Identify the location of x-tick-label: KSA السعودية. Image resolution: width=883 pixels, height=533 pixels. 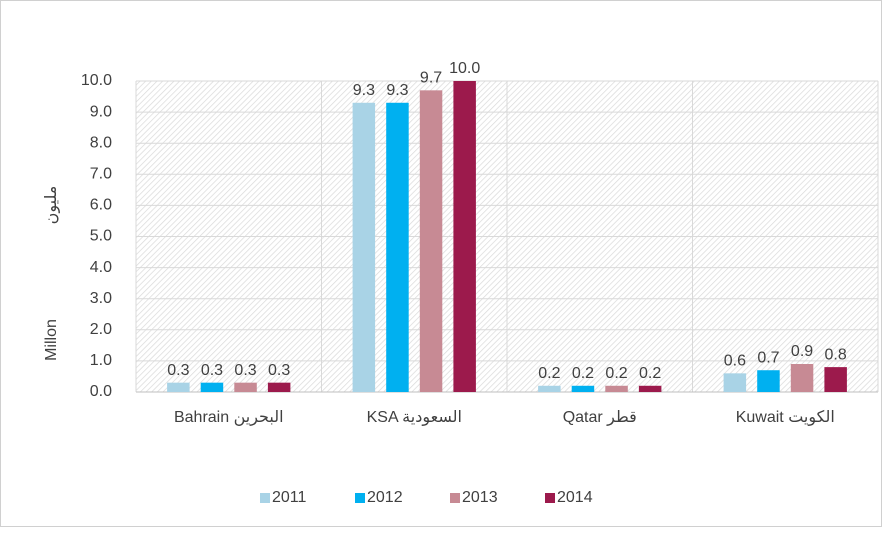
(414, 418).